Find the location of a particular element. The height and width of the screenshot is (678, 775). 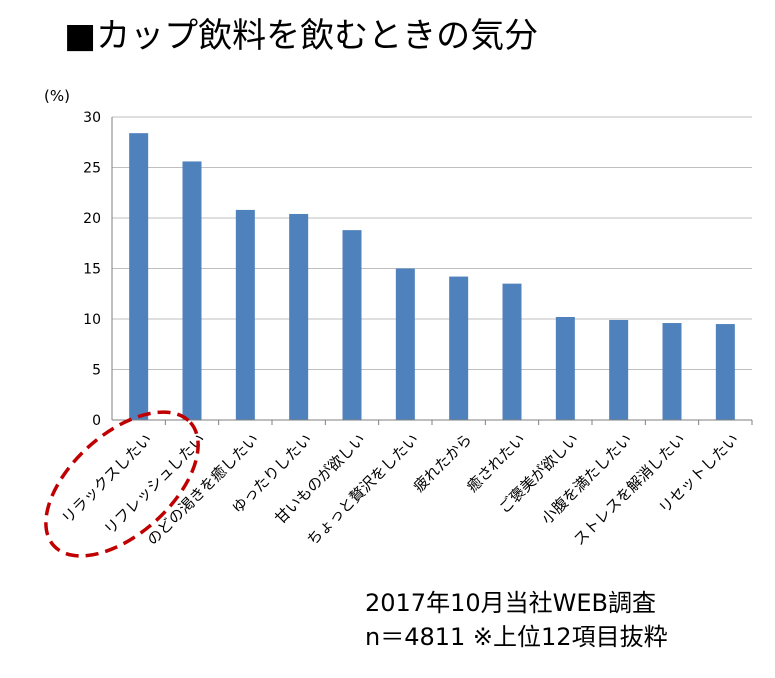

y-axis-unit-label: (%) is located at coordinates (57, 96).